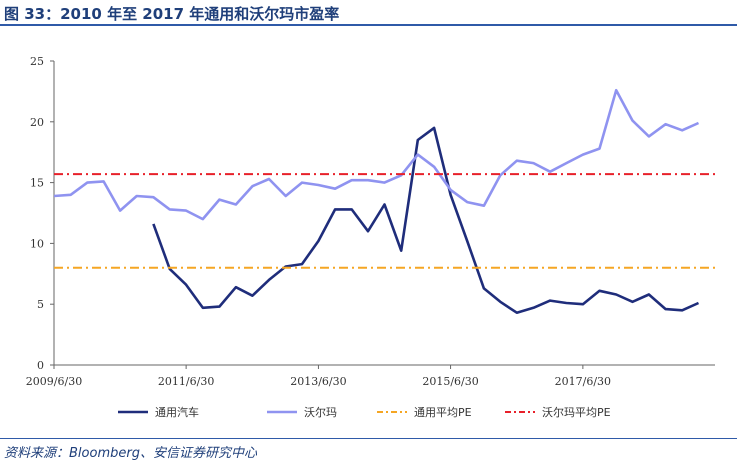 The height and width of the screenshot is (469, 737). What do you see at coordinates (368, 438) in the screenshot?
I see `source-divider` at bounding box center [368, 438].